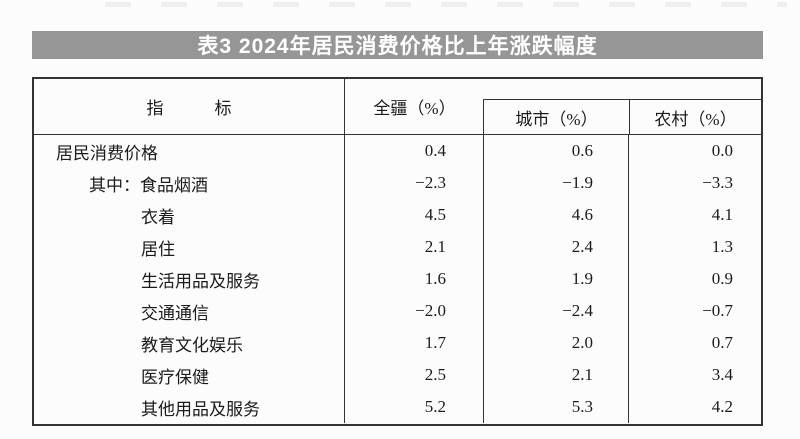 The height and width of the screenshot is (439, 800). I want to click on value-rural: 0.7, so click(722, 342).